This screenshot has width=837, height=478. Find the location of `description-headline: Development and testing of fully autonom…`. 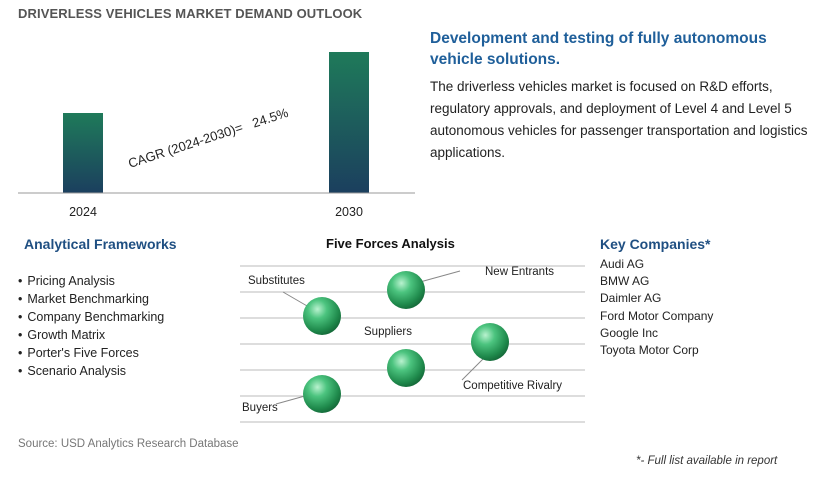

description-headline: Development and testing of fully autonom… is located at coordinates (598, 49).